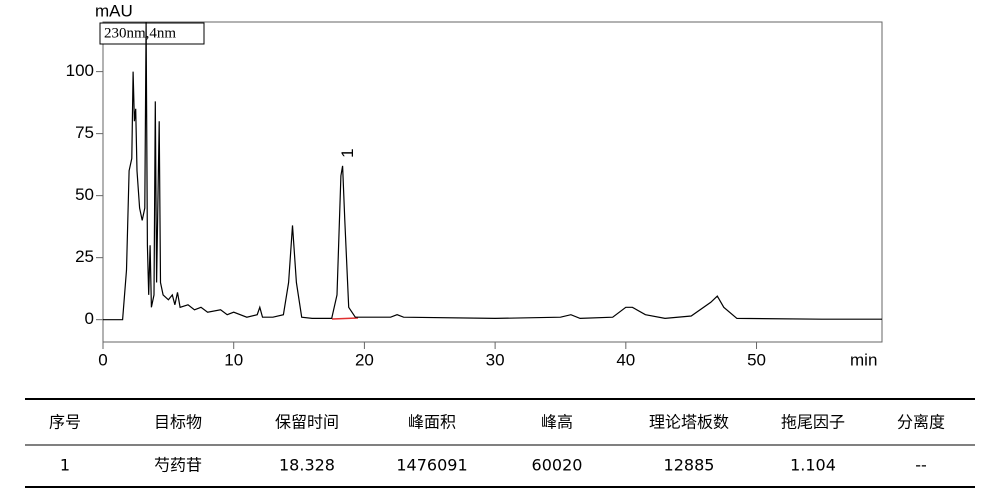 This screenshot has height=496, width=1000. What do you see at coordinates (495, 359) in the screenshot?
I see `x-tick-label: 30` at bounding box center [495, 359].